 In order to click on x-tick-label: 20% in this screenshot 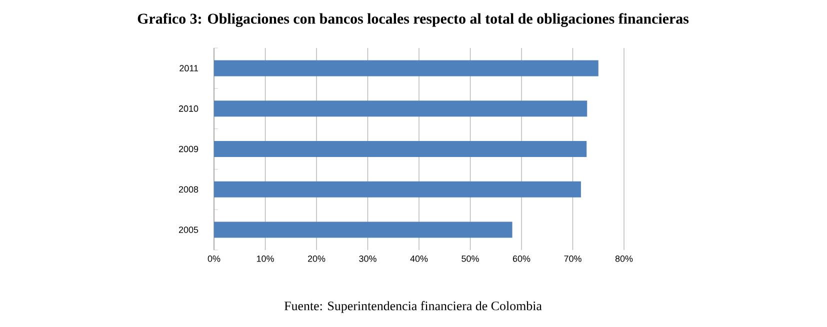, I will do `click(317, 259)`.